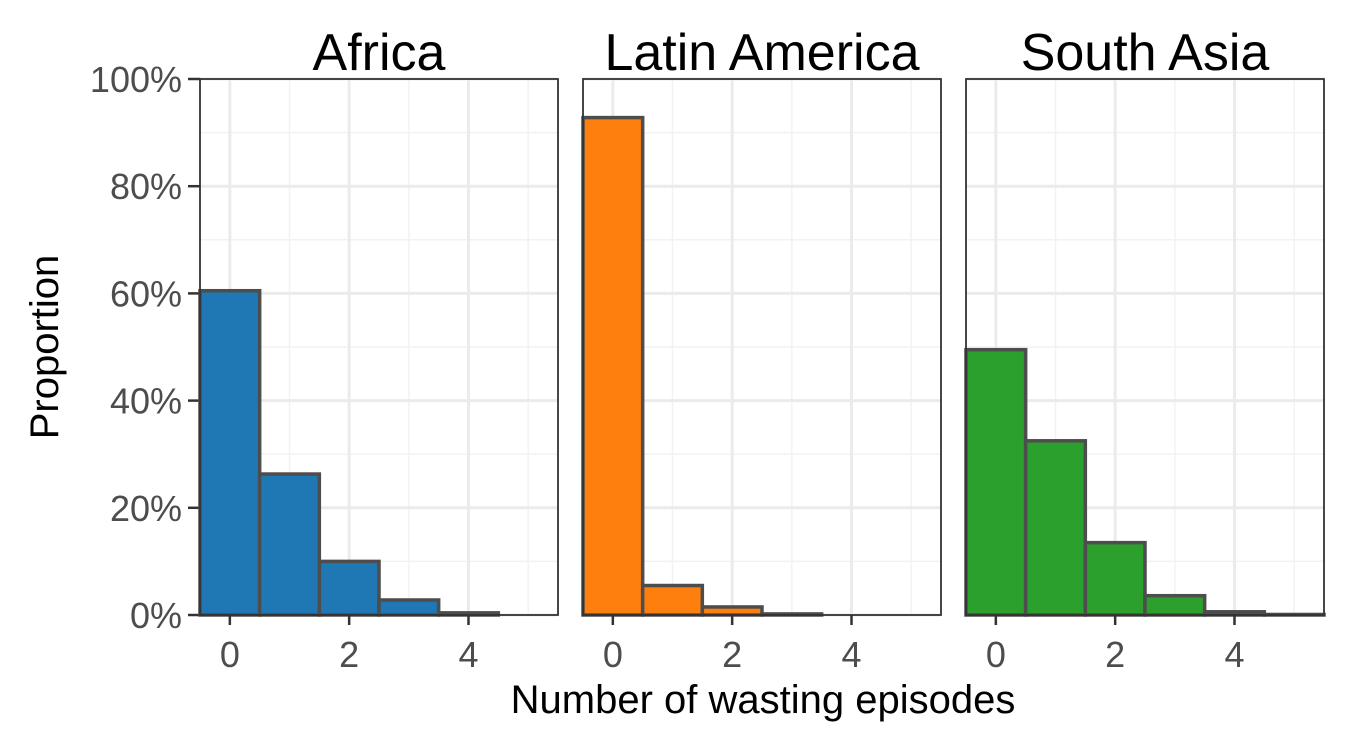 This screenshot has width=1350, height=750. Describe the element at coordinates (146, 401) in the screenshot. I see `y-tick-label: 40%` at that location.